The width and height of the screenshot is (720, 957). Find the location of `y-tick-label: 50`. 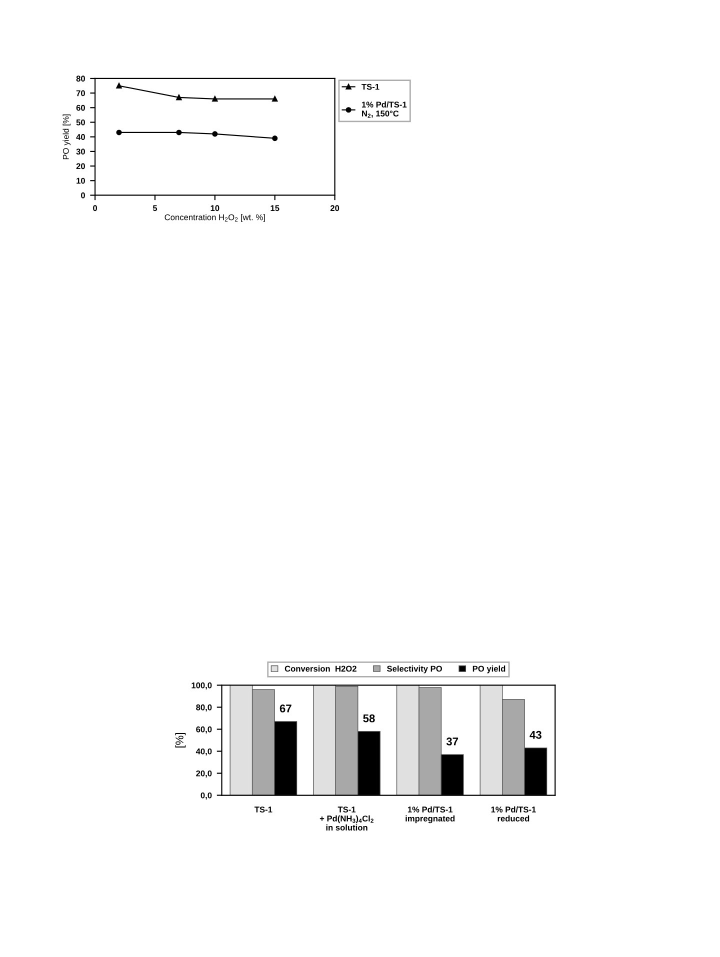

y-tick-label: 50 is located at coordinates (80, 122).